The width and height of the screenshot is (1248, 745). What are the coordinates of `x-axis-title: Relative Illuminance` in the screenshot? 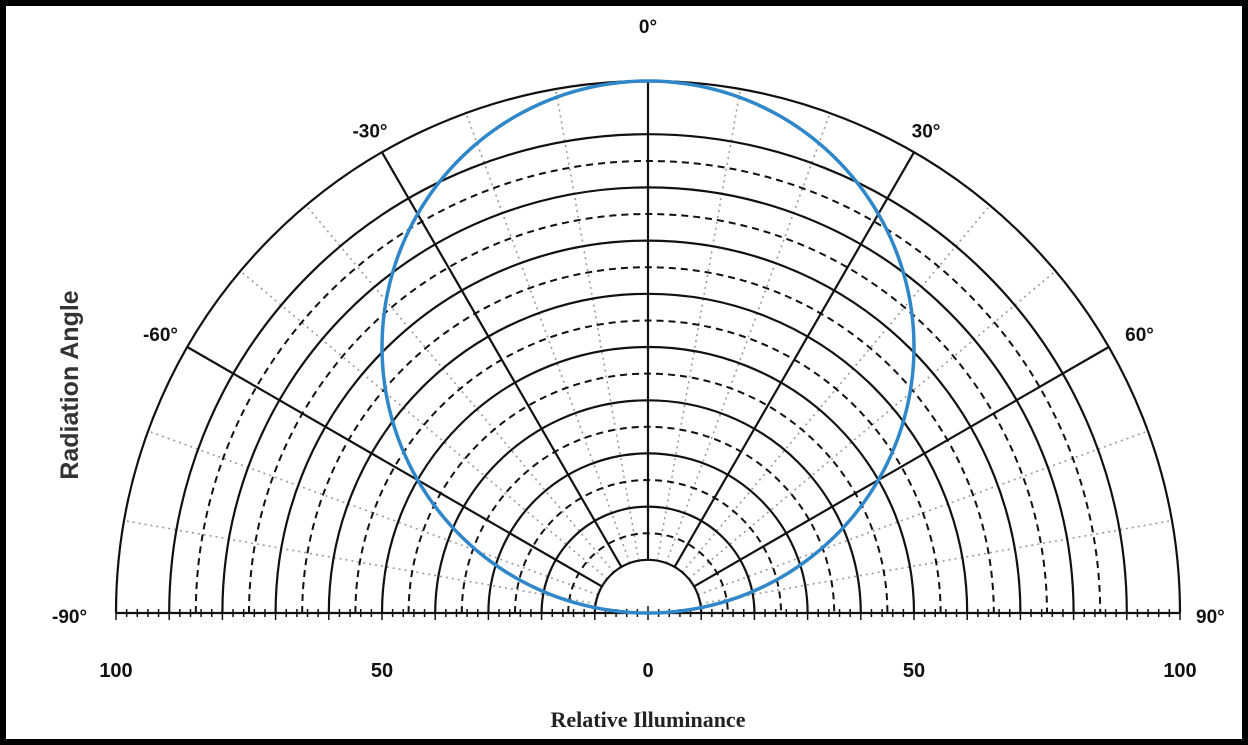 It's located at (648, 719).